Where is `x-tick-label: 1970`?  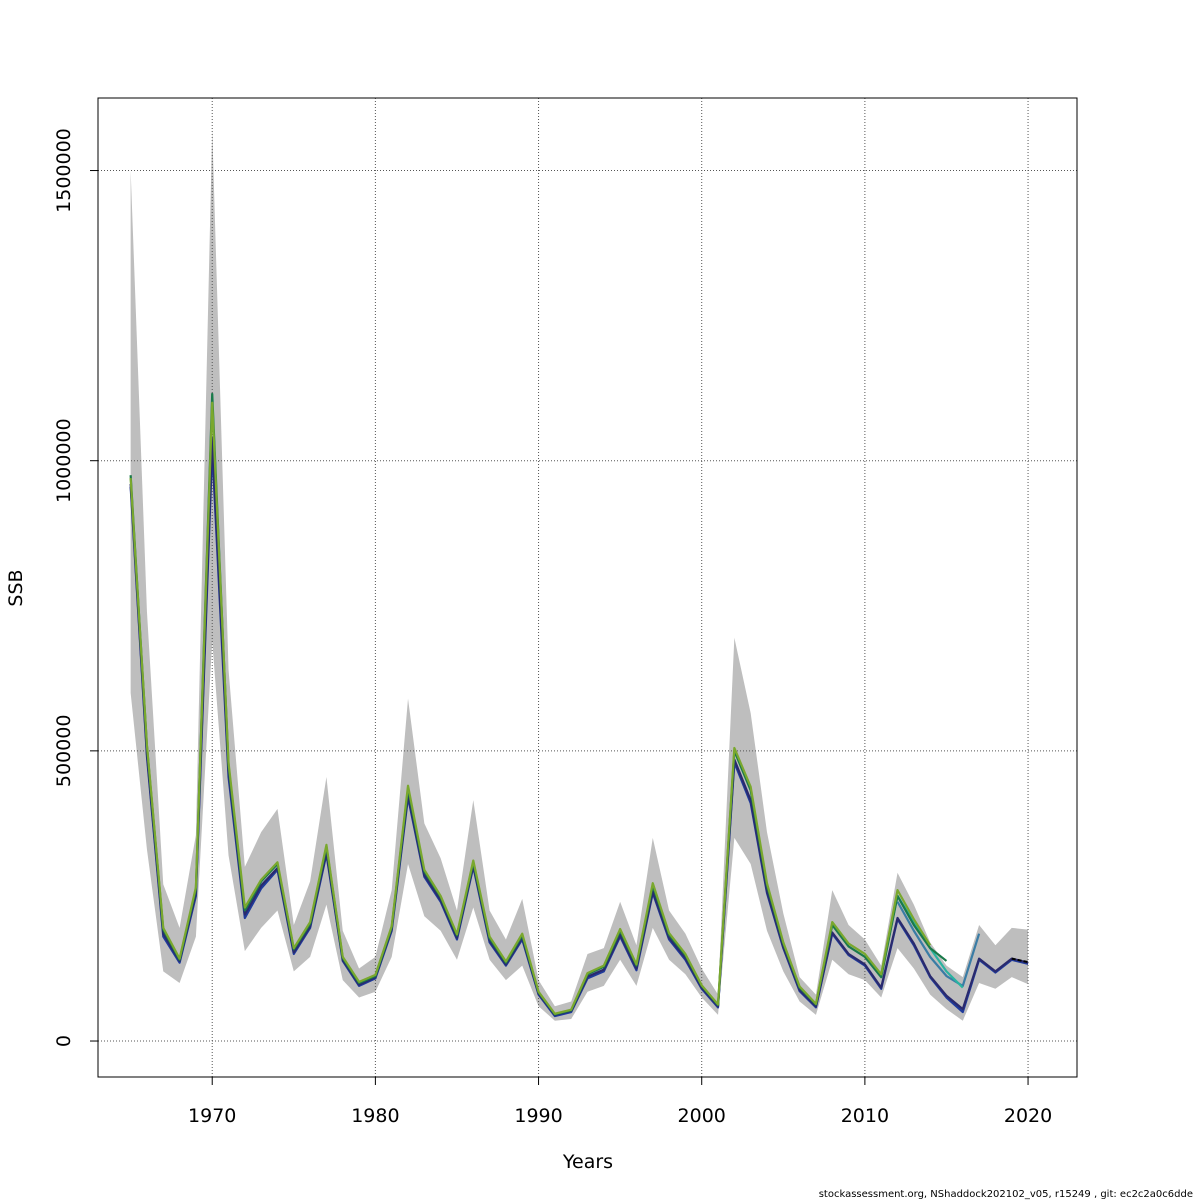 x-tick-label: 1970 is located at coordinates (212, 1116).